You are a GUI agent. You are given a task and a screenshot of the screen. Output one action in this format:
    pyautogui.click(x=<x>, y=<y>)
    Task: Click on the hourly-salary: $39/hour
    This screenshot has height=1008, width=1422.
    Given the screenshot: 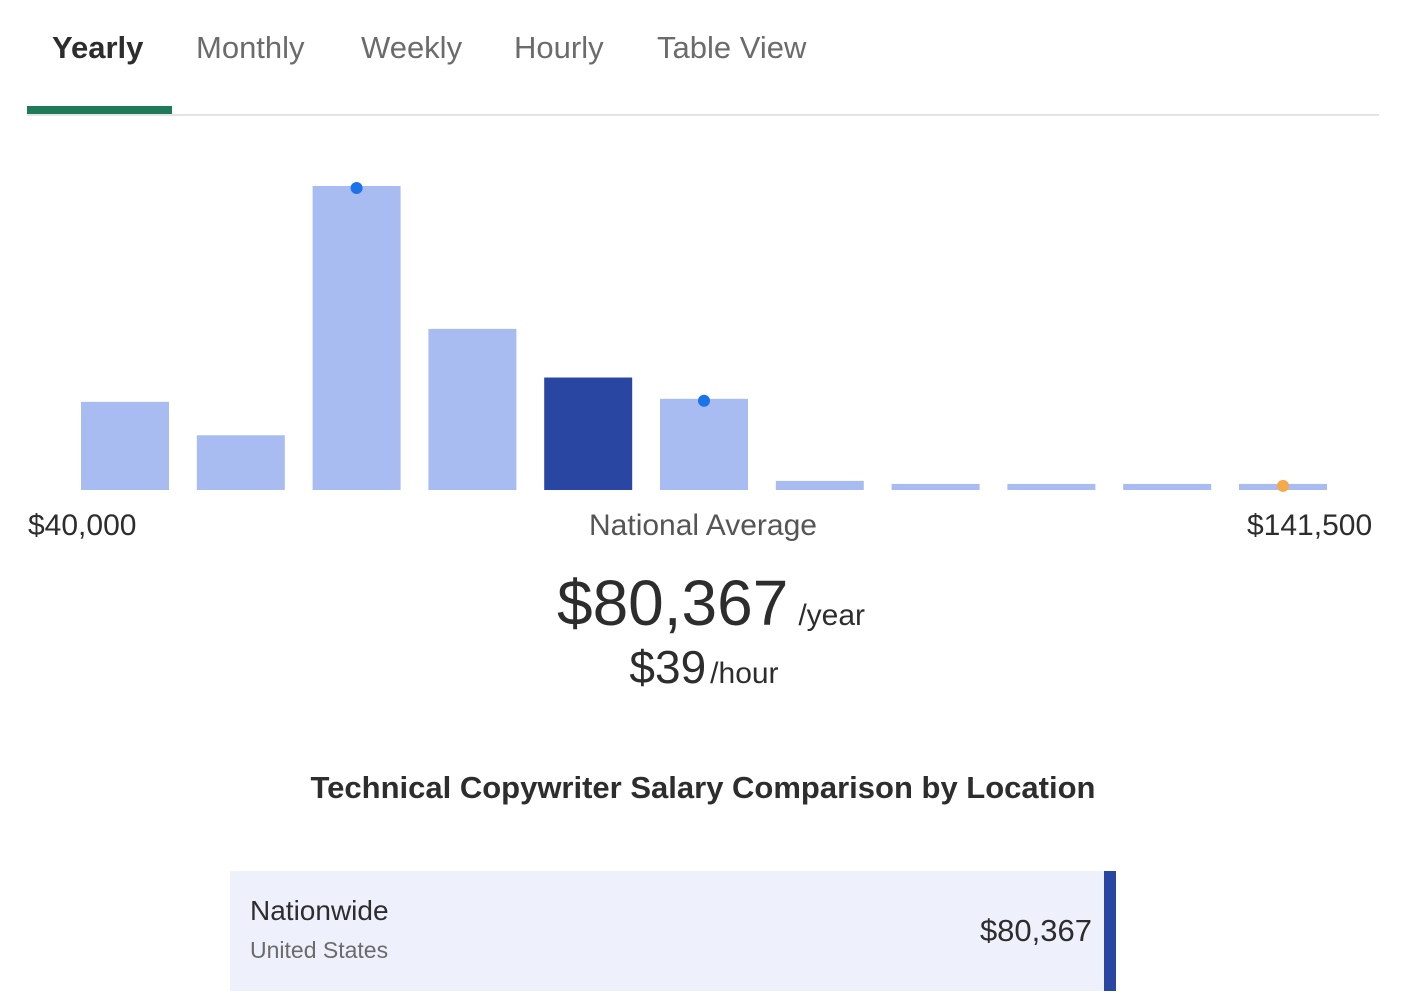 What is the action you would take?
    pyautogui.click(x=704, y=667)
    